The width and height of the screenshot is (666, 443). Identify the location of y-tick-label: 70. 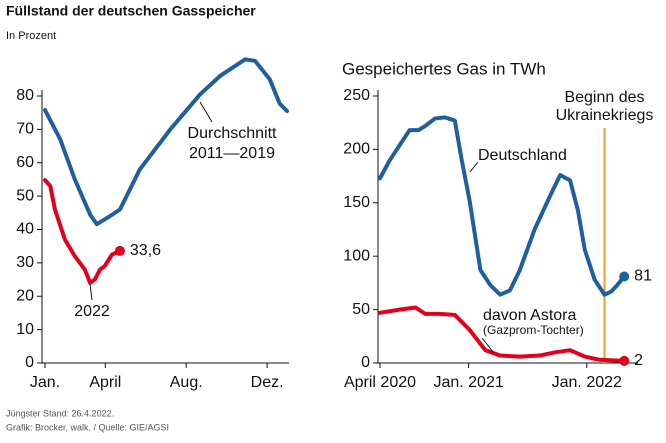
(25, 129).